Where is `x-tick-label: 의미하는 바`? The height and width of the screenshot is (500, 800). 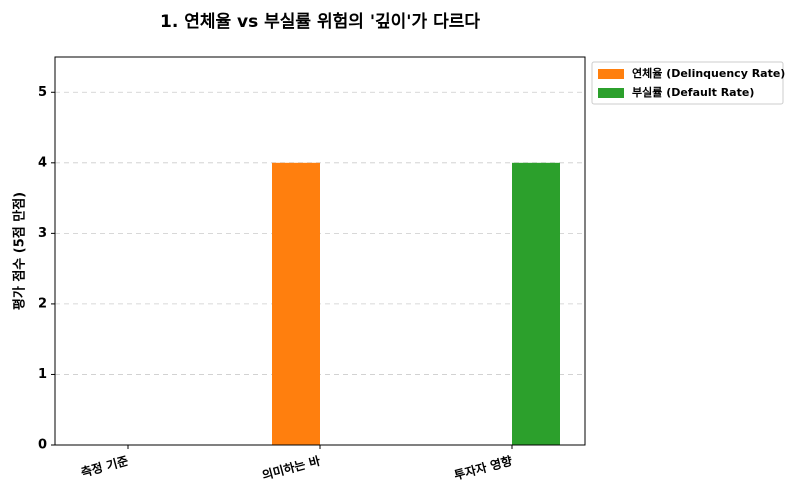 x-tick-label: 의미하는 바 is located at coordinates (290, 468).